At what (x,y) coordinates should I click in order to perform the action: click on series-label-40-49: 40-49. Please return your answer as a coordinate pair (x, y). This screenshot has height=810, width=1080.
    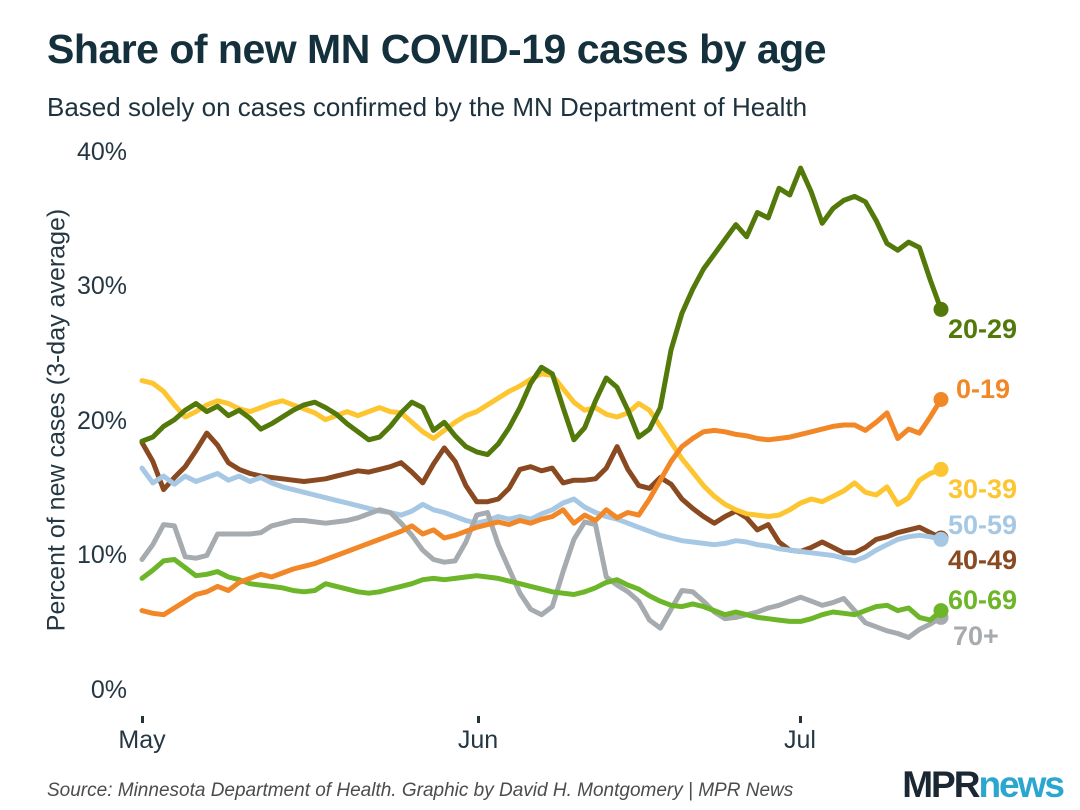
    Looking at the image, I should click on (983, 560).